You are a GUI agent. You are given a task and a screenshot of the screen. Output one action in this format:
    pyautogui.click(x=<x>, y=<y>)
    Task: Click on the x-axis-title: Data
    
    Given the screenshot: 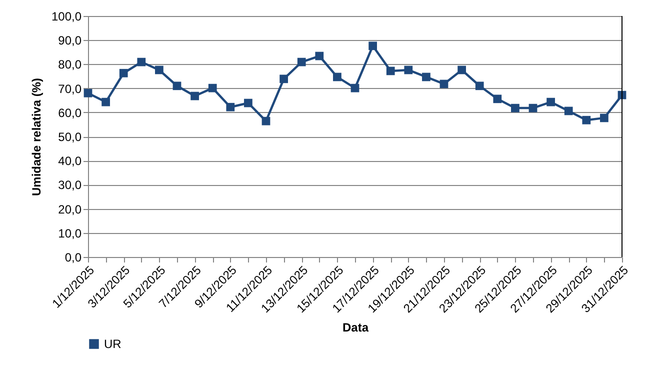 What is the action you would take?
    pyautogui.click(x=355, y=327)
    